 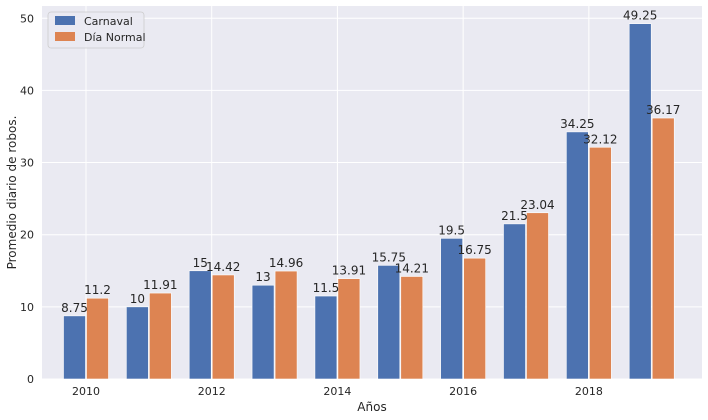 I want to click on data-label: 15, so click(x=200, y=263).